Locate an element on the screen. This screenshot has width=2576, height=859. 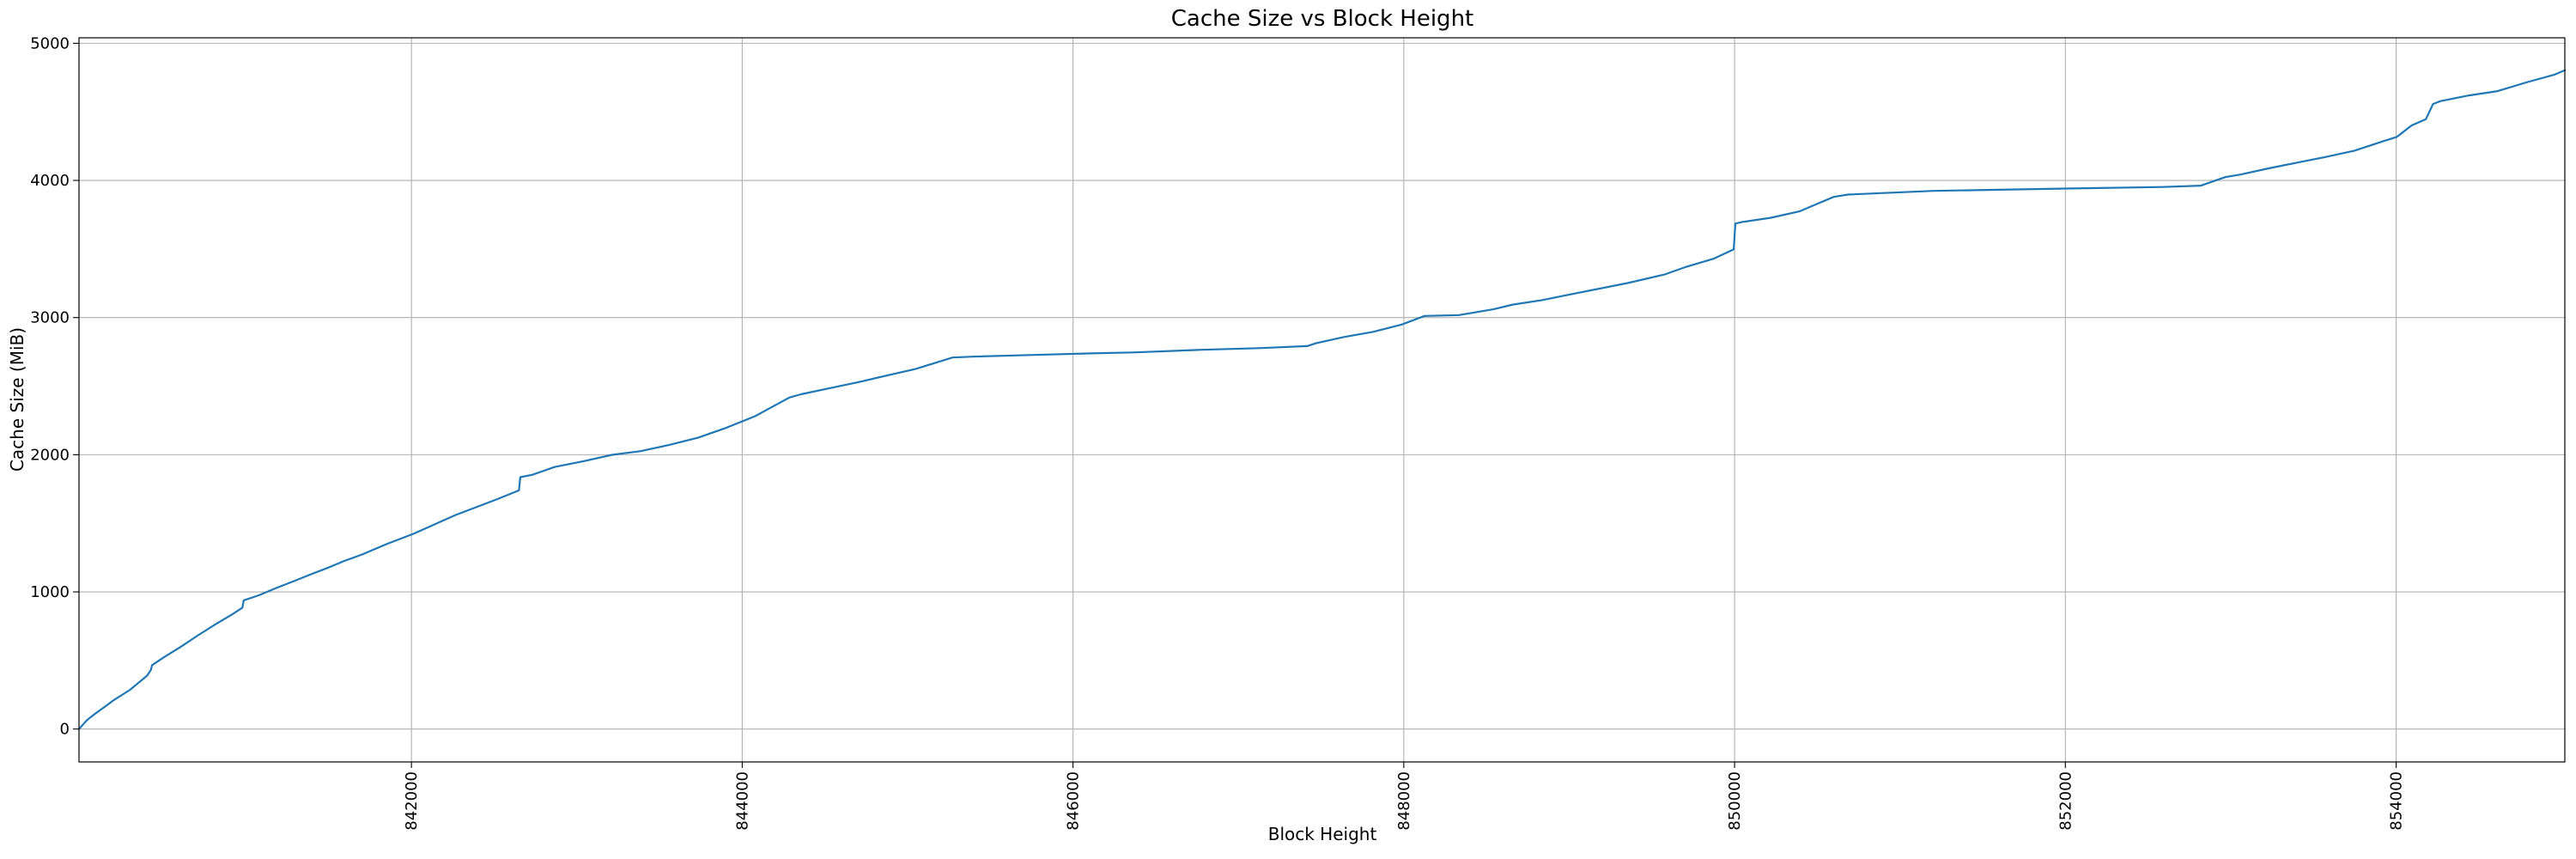
y-tick-label: 4000 is located at coordinates (50, 181).